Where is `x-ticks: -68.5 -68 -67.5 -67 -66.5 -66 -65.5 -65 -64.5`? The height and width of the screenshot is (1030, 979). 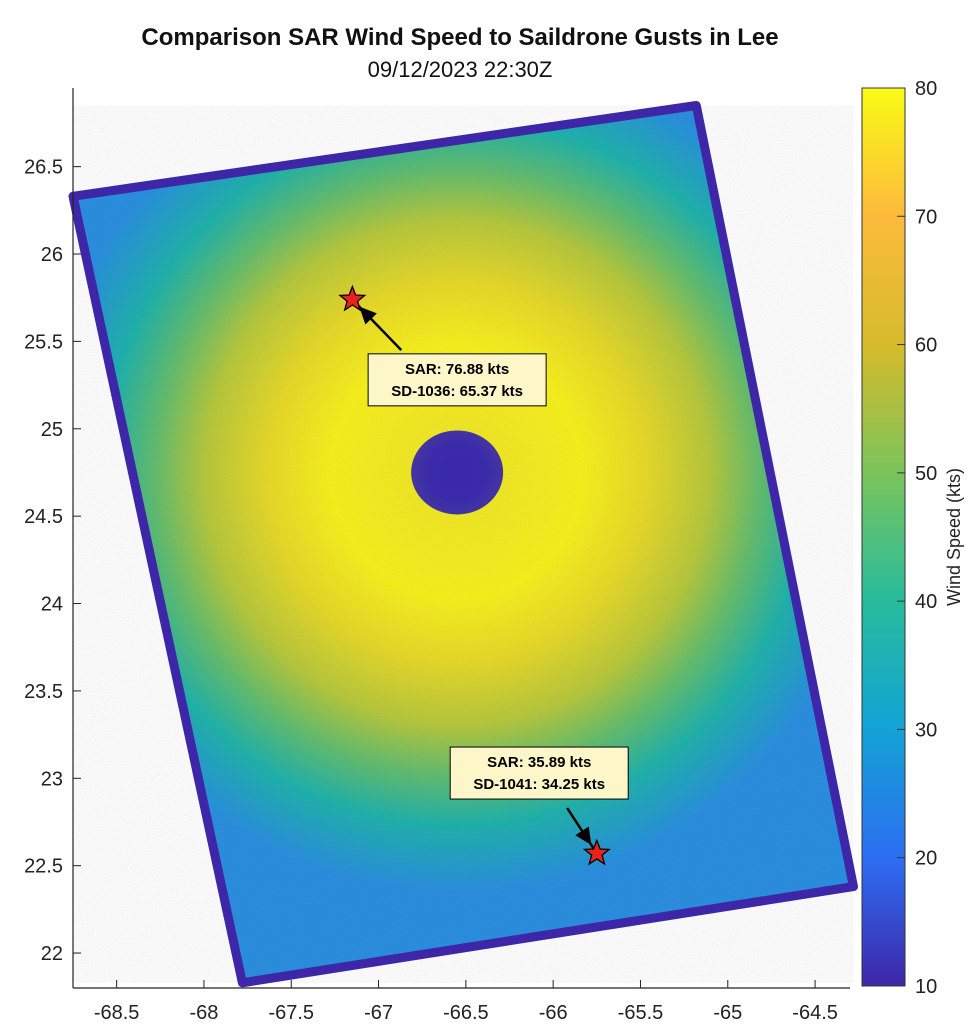 x-ticks: -68.5 -68 -67.5 -67 -66.5 -66 -65.5 -65 -64.5 is located at coordinates (466, 1002).